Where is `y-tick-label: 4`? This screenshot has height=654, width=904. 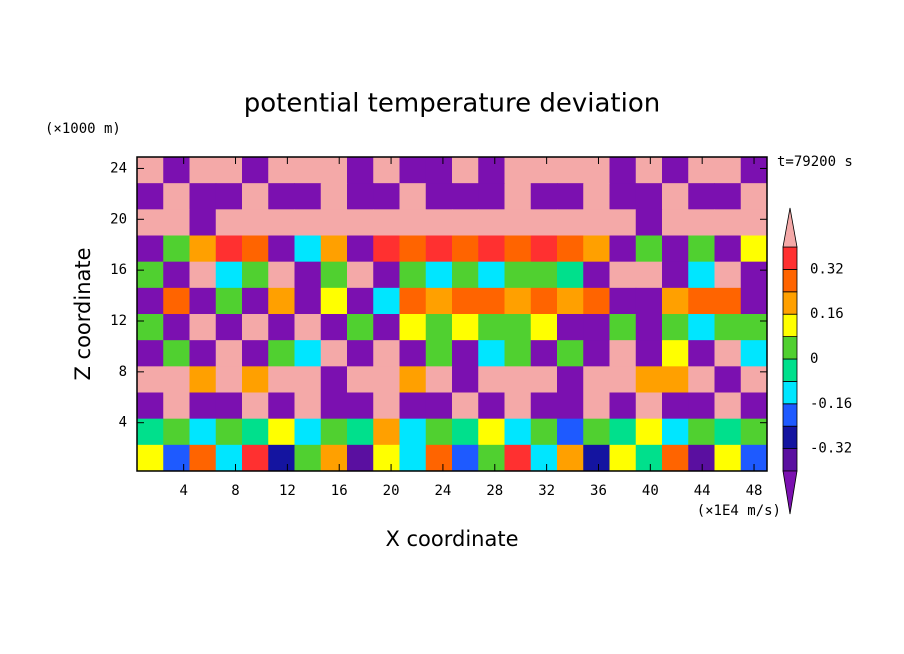 y-tick-label: 4 is located at coordinates (123, 423).